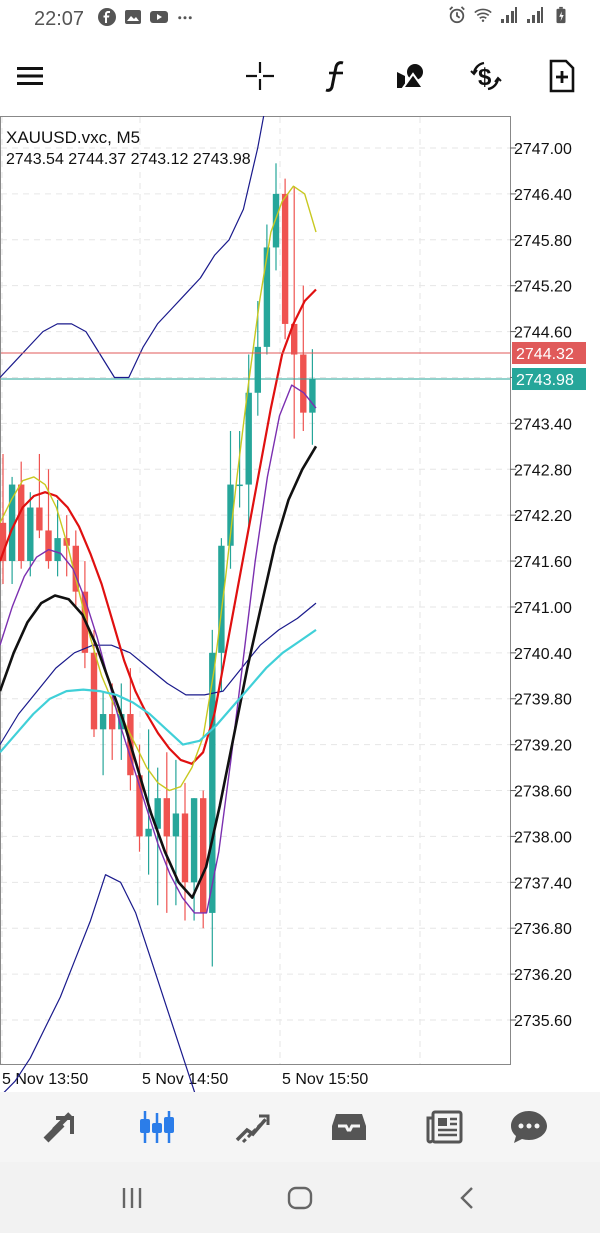 The height and width of the screenshot is (1233, 600). I want to click on y-tick-label: 2737.40, so click(543, 883).